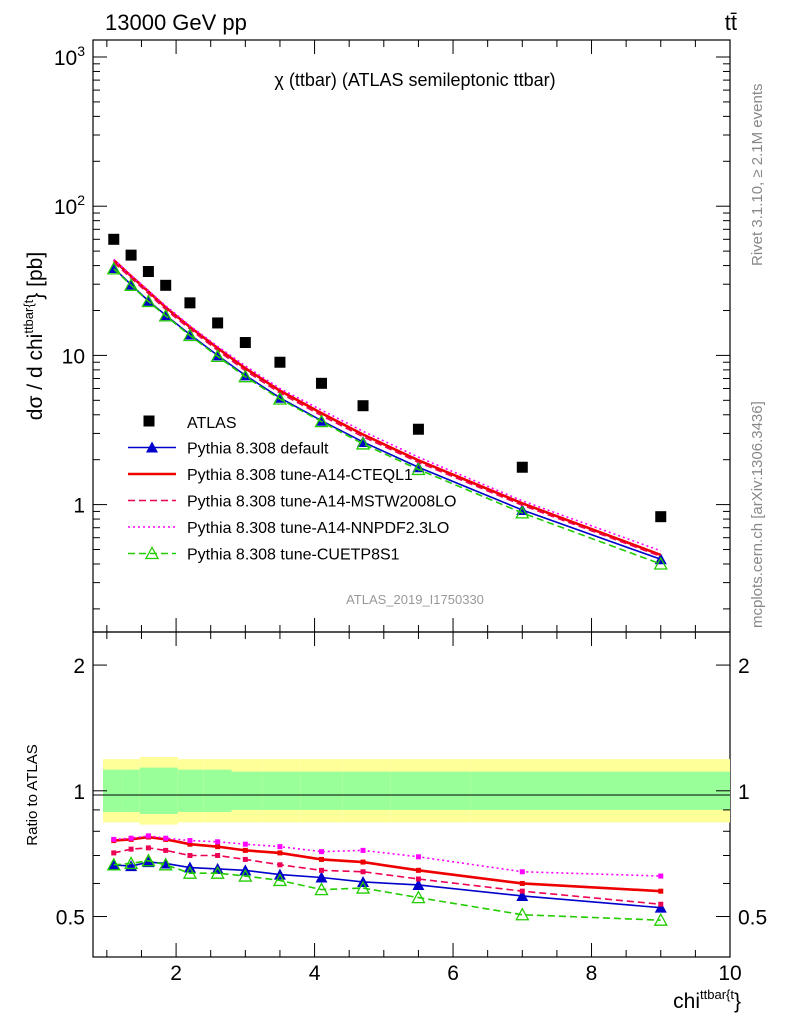 The height and width of the screenshot is (1024, 786). What do you see at coordinates (176, 973) in the screenshot?
I see `x-tick-label: 2` at bounding box center [176, 973].